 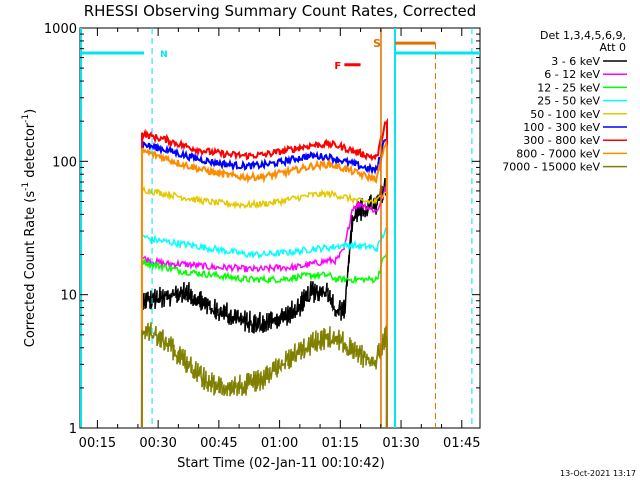 What do you see at coordinates (561, 140) in the screenshot?
I see `legend-label: 300 - 800 keV` at bounding box center [561, 140].